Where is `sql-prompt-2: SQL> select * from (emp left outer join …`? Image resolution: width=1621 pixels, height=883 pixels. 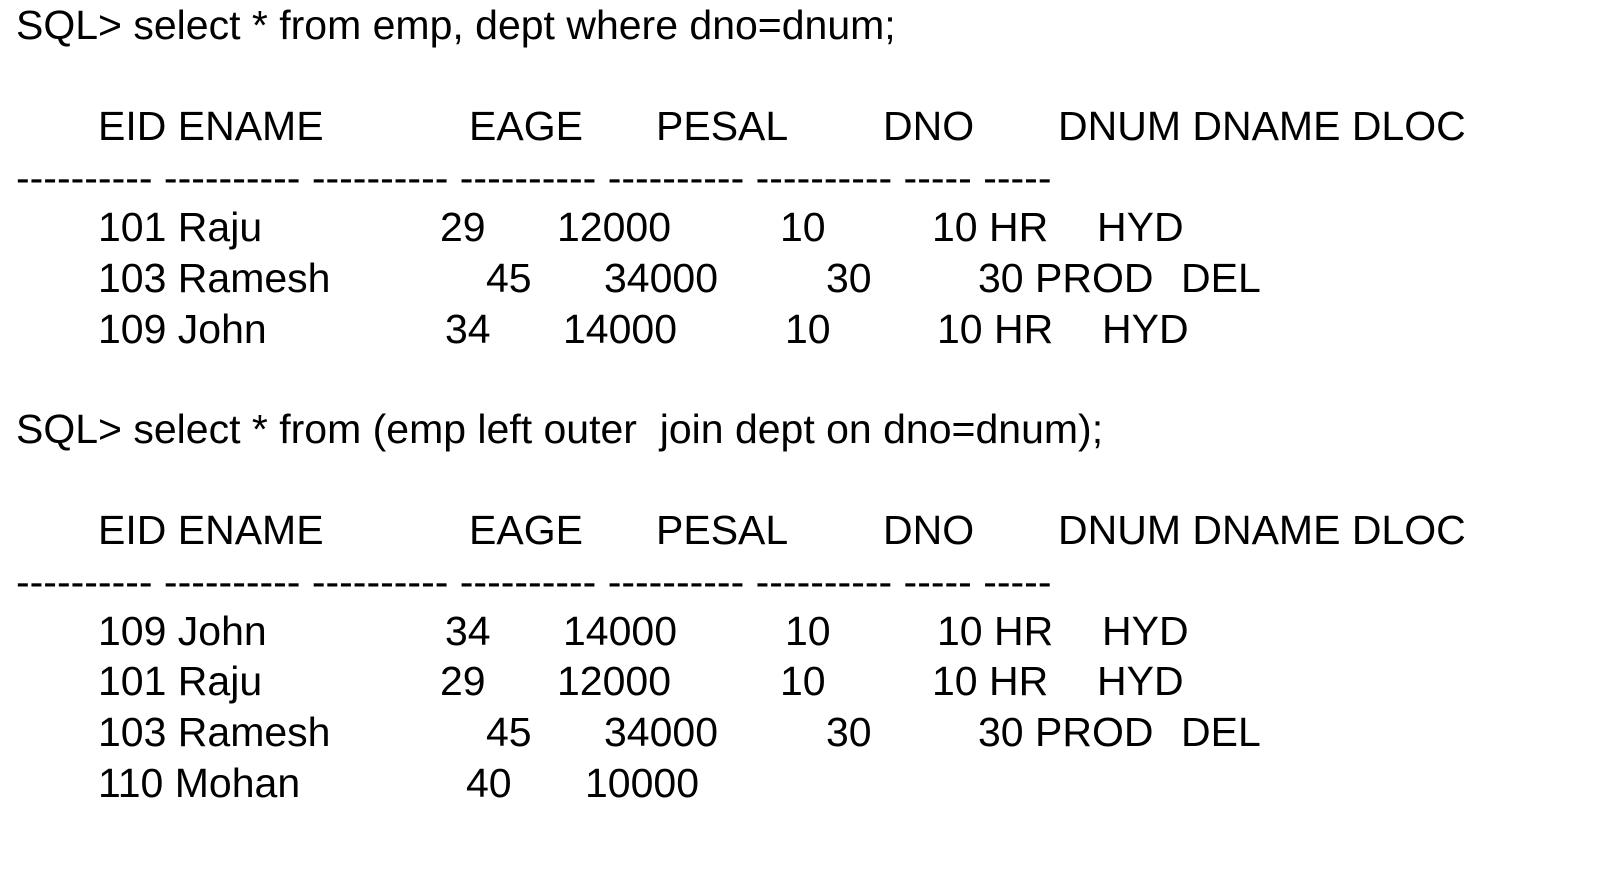 sql-prompt-2: SQL> select * from (emp left outer join … is located at coordinates (560, 429).